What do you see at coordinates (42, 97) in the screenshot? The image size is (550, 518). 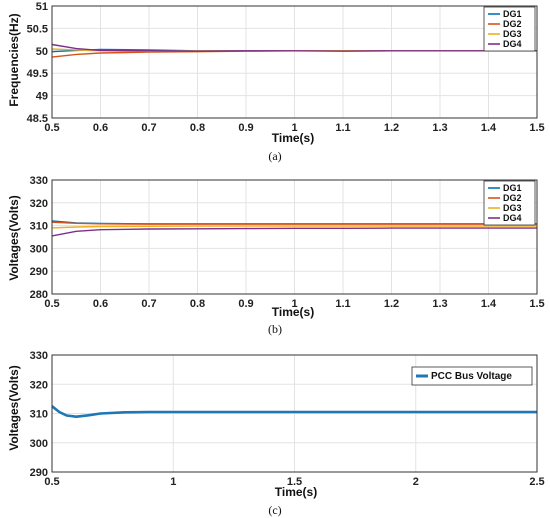 I see `y-tick-label: 49` at bounding box center [42, 97].